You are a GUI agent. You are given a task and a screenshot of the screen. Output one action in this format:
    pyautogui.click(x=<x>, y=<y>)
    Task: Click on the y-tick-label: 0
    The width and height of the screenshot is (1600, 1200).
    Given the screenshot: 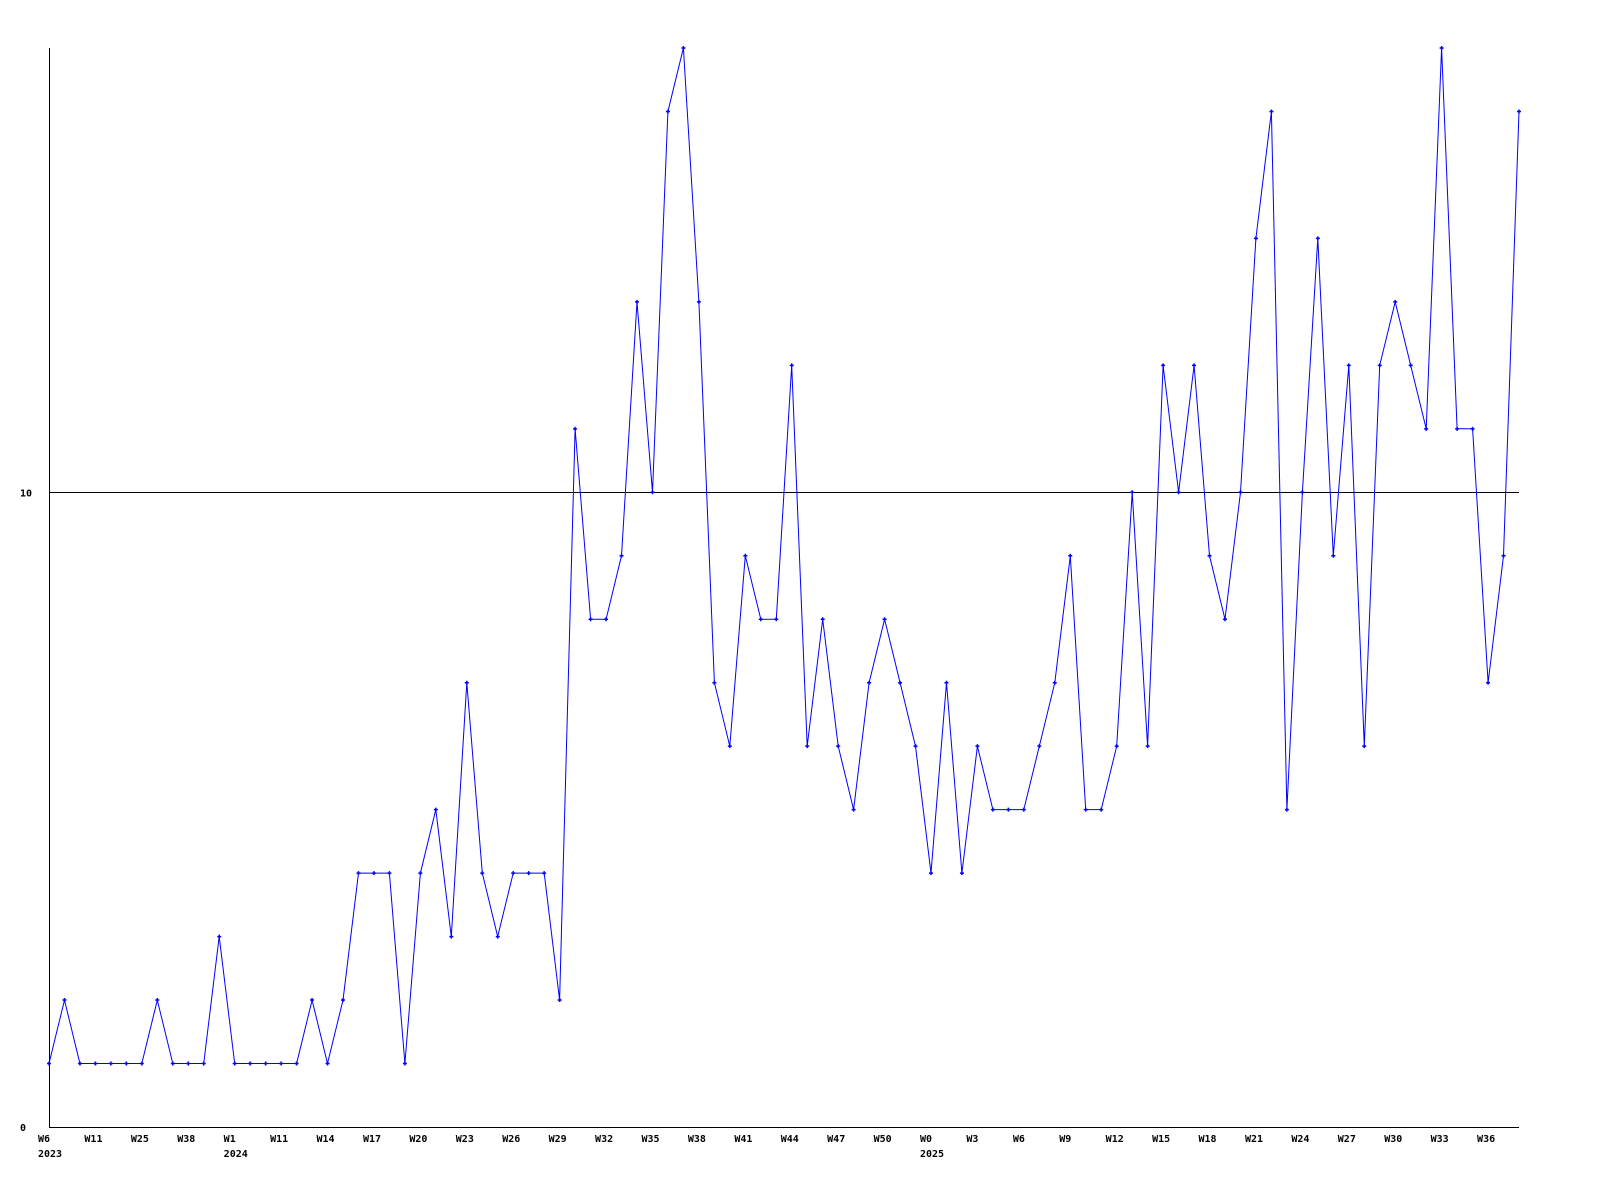 What is the action you would take?
    pyautogui.click(x=23, y=1128)
    